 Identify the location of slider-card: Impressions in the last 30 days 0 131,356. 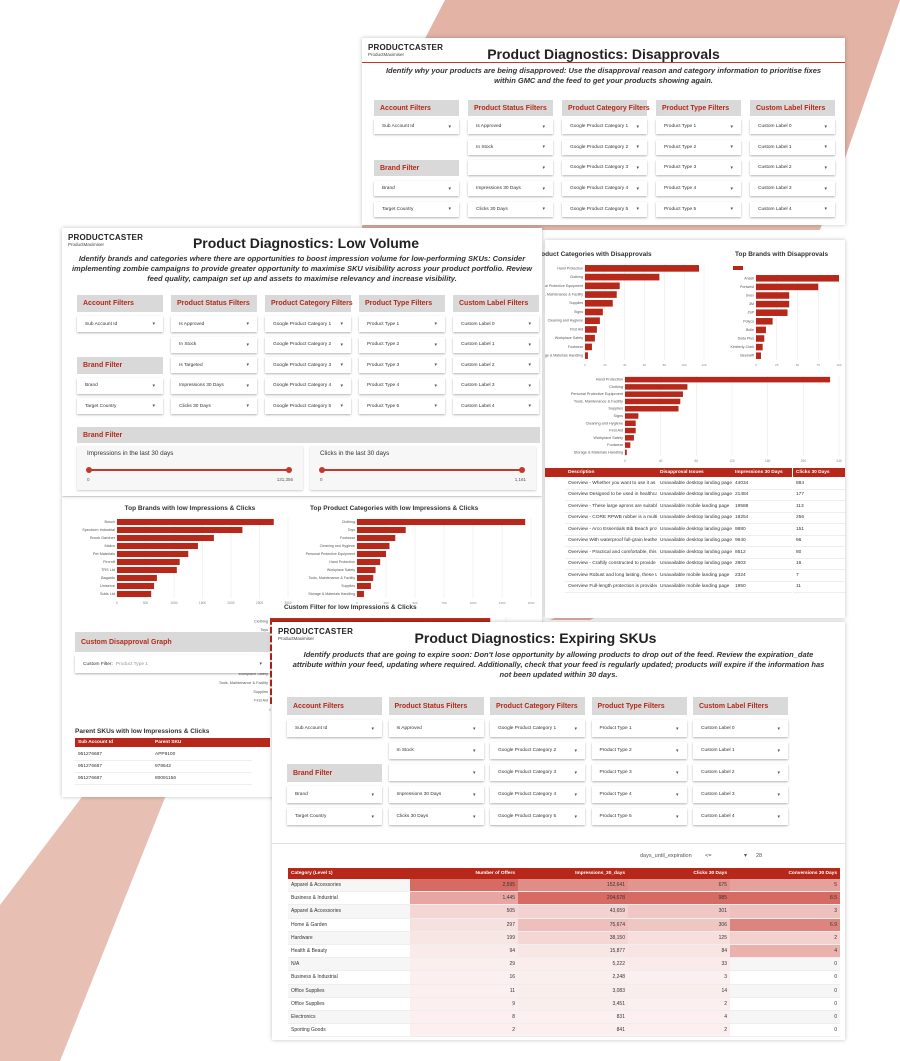
(190, 468).